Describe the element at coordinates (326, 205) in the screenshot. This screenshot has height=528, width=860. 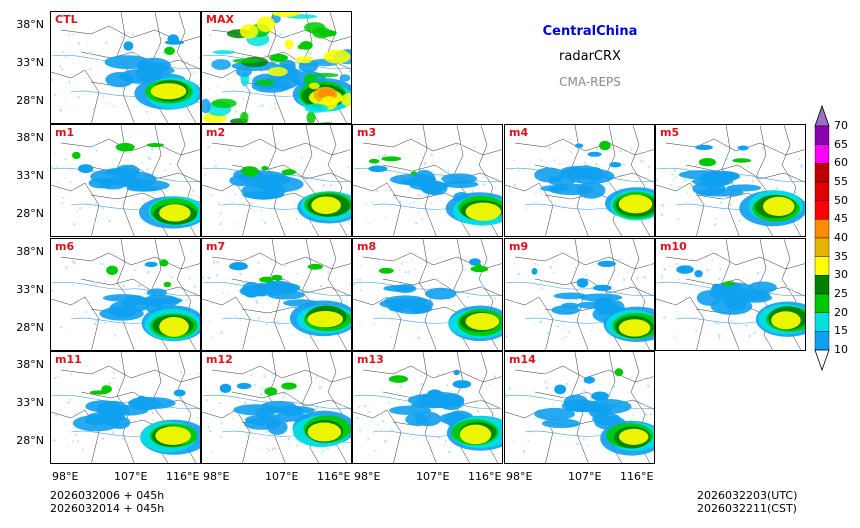
I see `echo-cell` at that location.